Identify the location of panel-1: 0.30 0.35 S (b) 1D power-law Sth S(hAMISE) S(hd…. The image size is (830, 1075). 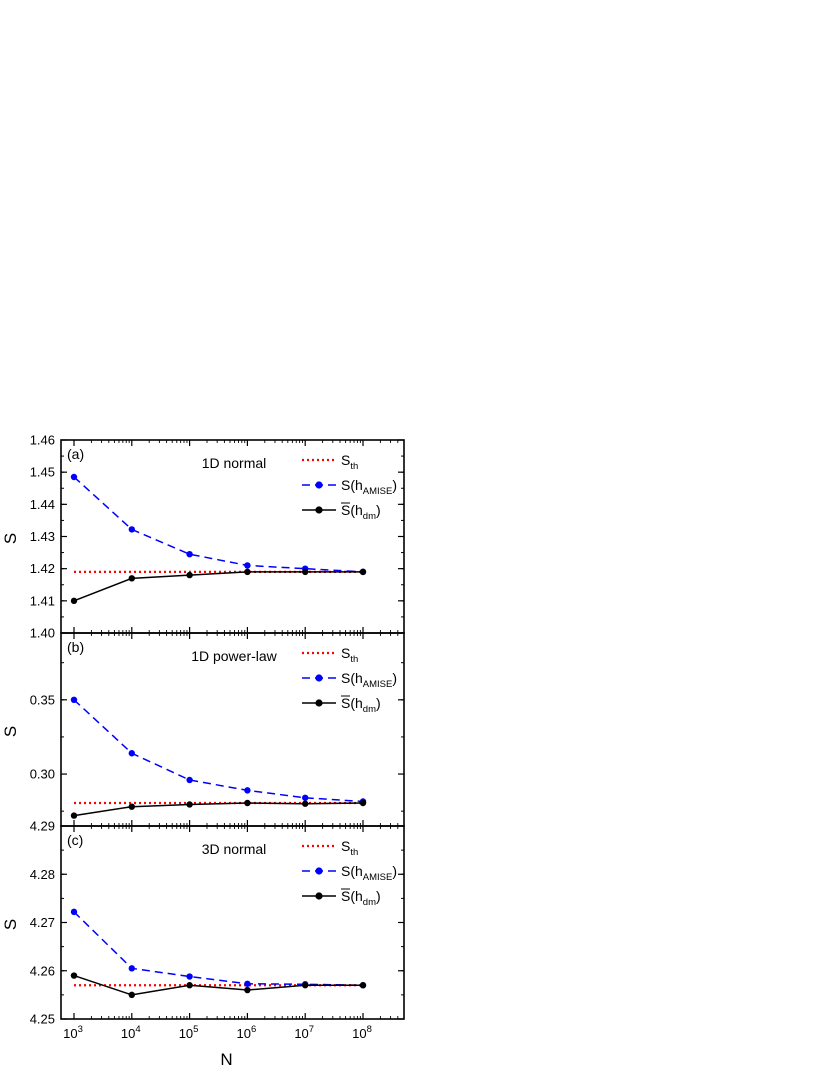
(203, 729).